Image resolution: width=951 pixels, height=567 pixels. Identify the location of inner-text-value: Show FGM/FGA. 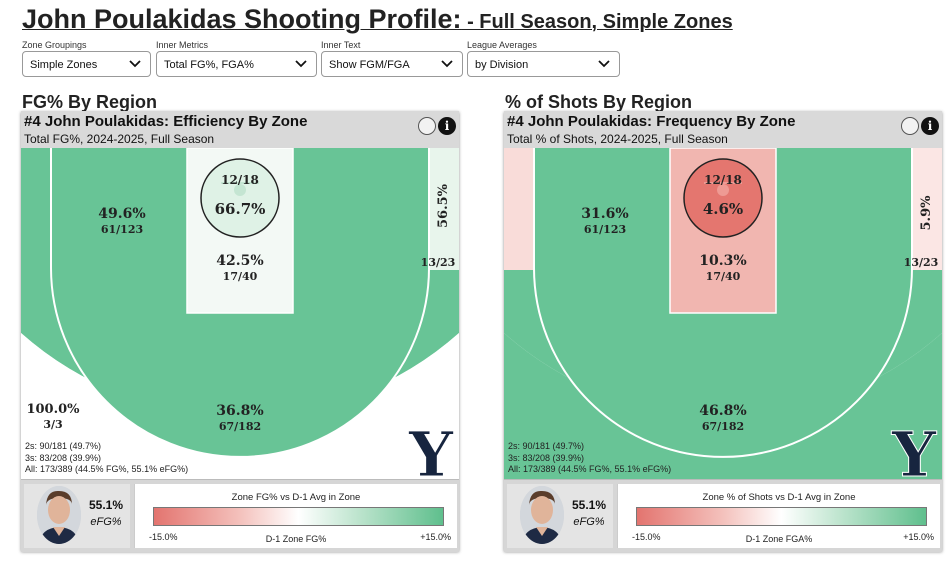
(369, 65).